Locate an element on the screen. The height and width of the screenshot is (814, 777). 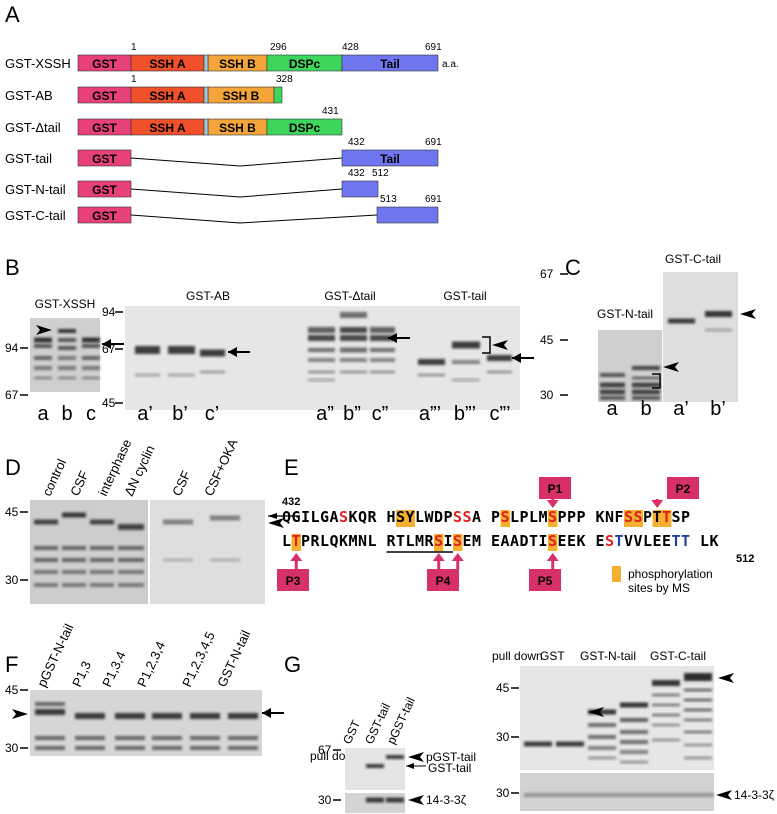
domain-label: SSH B is located at coordinates (241, 96).